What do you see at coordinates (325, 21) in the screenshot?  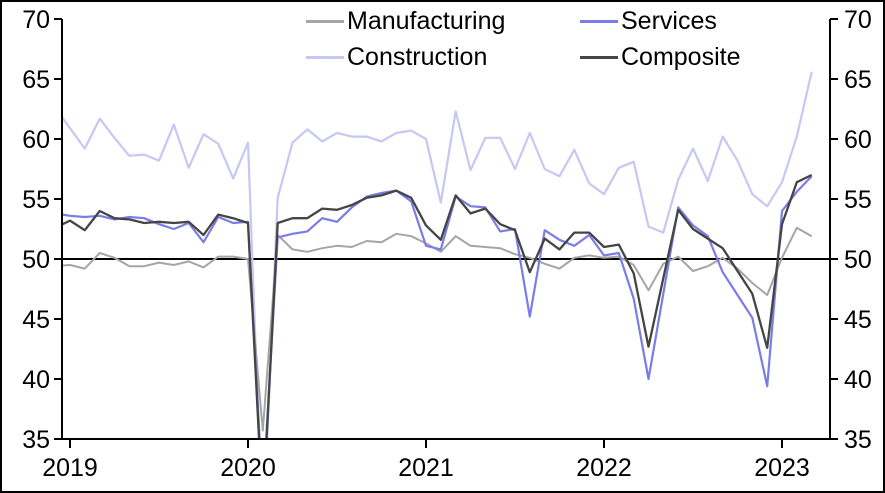 I see `legend-swatch-manufacturing` at bounding box center [325, 21].